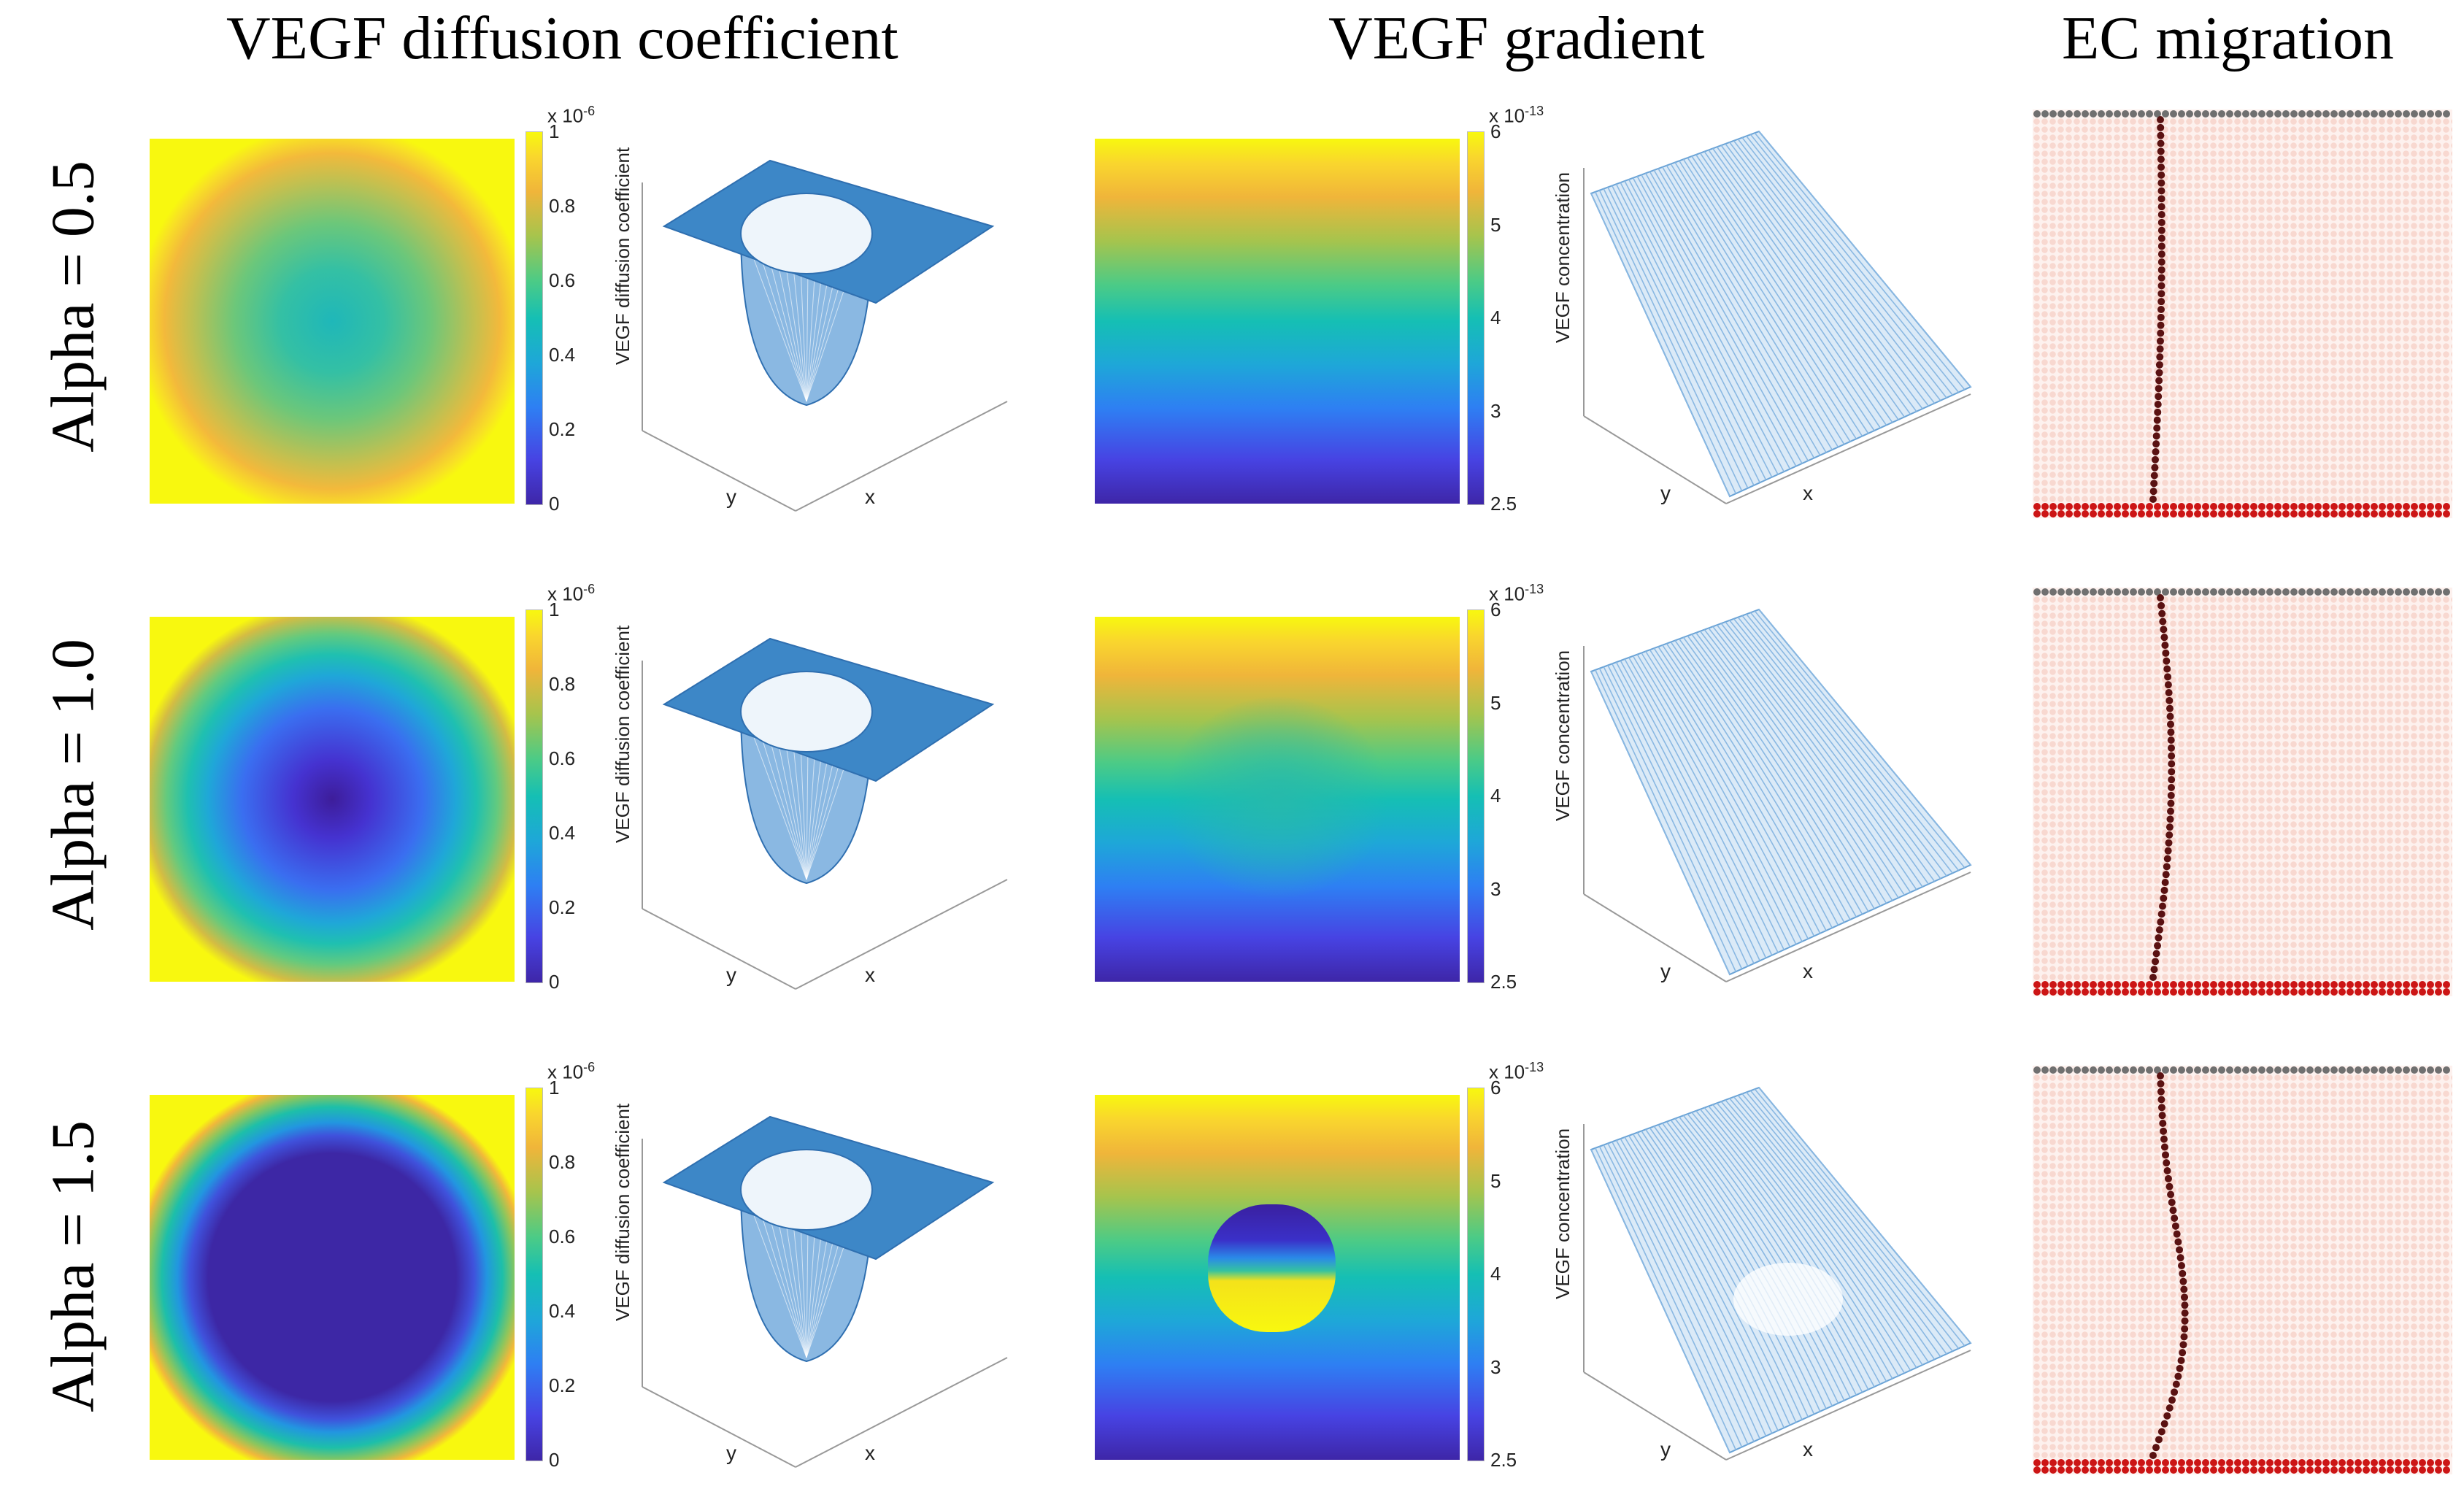 The height and width of the screenshot is (1489, 2464). What do you see at coordinates (2228, 38) in the screenshot?
I see `title-ec-migration: EC migration` at bounding box center [2228, 38].